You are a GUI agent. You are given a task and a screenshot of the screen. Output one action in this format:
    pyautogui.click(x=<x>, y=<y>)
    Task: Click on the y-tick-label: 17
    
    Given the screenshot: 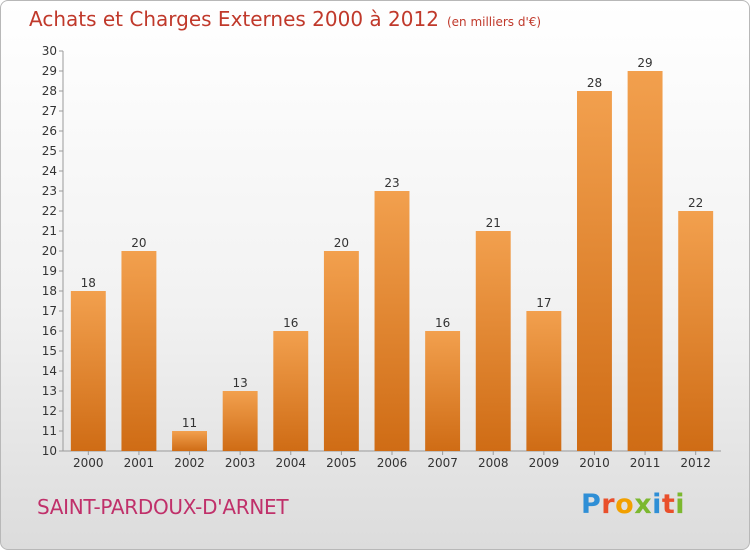 What is the action you would take?
    pyautogui.click(x=49, y=311)
    